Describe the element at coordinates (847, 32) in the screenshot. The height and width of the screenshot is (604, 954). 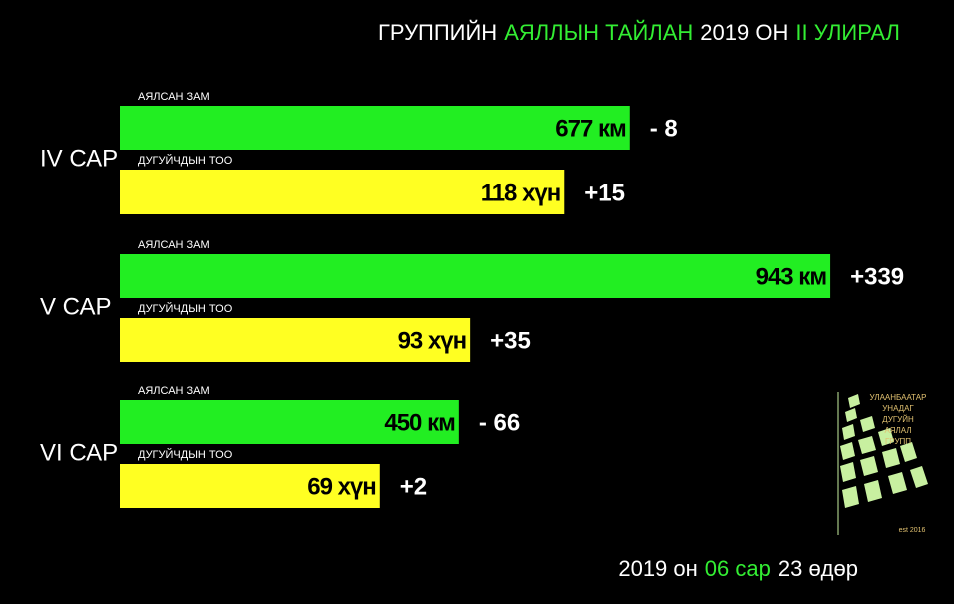
I see `title-part: II УЛИРАЛ` at that location.